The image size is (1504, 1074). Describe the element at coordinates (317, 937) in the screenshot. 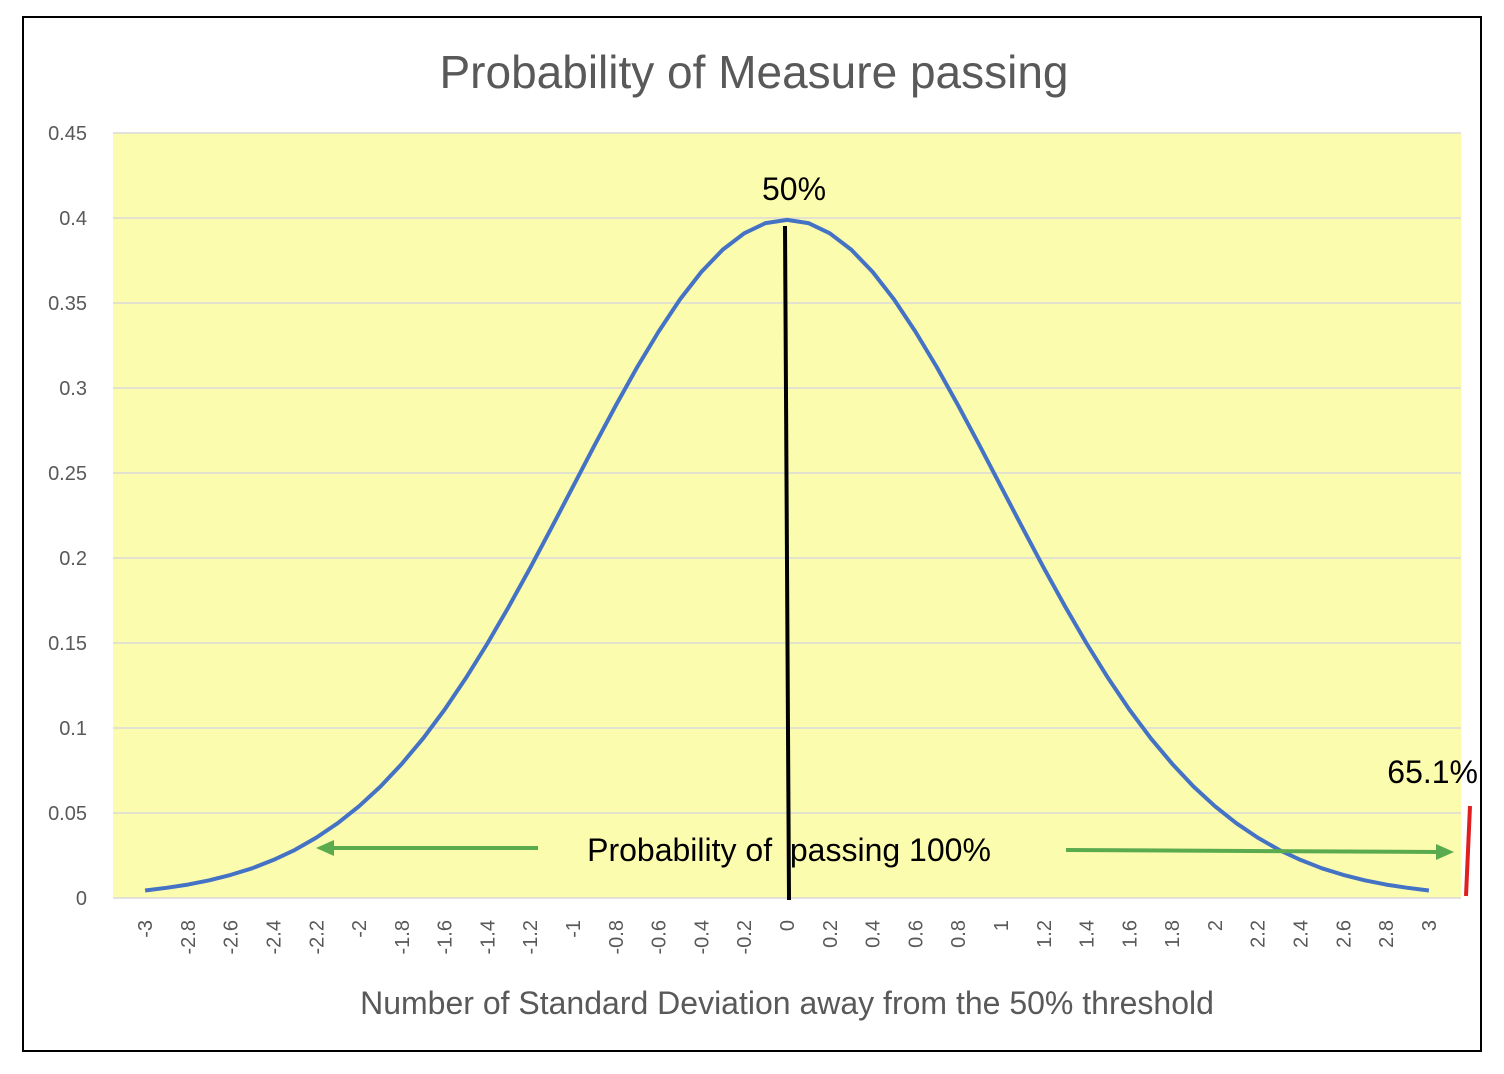

I see `x-tick-label: -2.2` at that location.